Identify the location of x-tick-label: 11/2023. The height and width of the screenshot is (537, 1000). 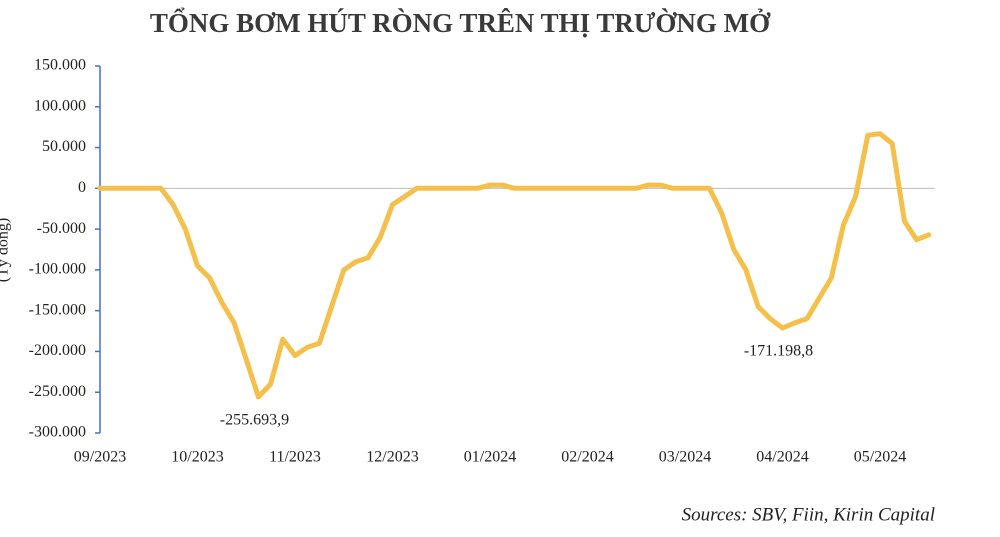
(295, 457).